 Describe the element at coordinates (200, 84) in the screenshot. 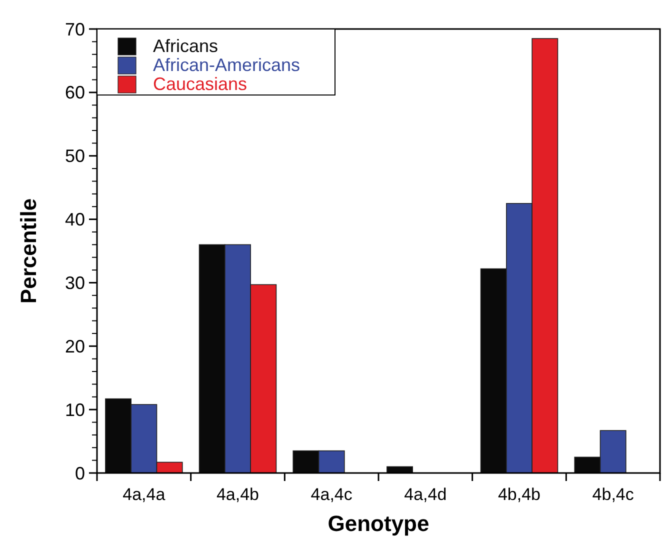

I see `legend-label: Caucasians` at that location.